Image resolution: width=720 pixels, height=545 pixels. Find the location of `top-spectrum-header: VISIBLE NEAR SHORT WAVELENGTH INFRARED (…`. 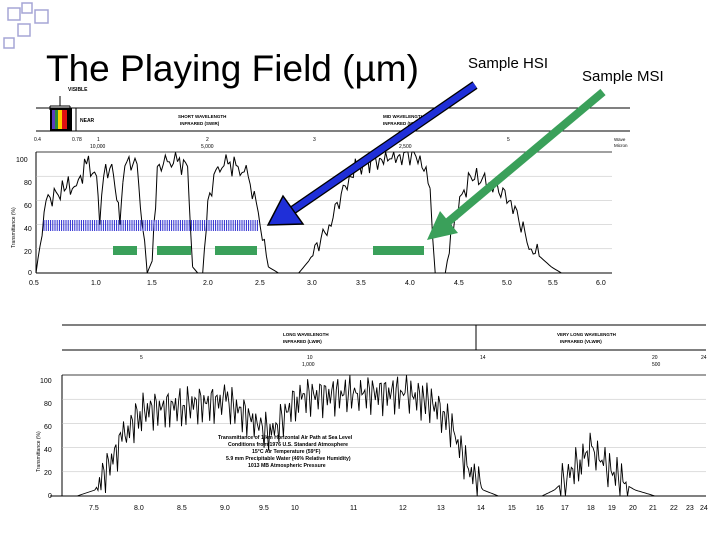

top-spectrum-header: VISIBLE NEAR SHORT WAVELENGTH INFRARED (… is located at coordinates (333, 117).